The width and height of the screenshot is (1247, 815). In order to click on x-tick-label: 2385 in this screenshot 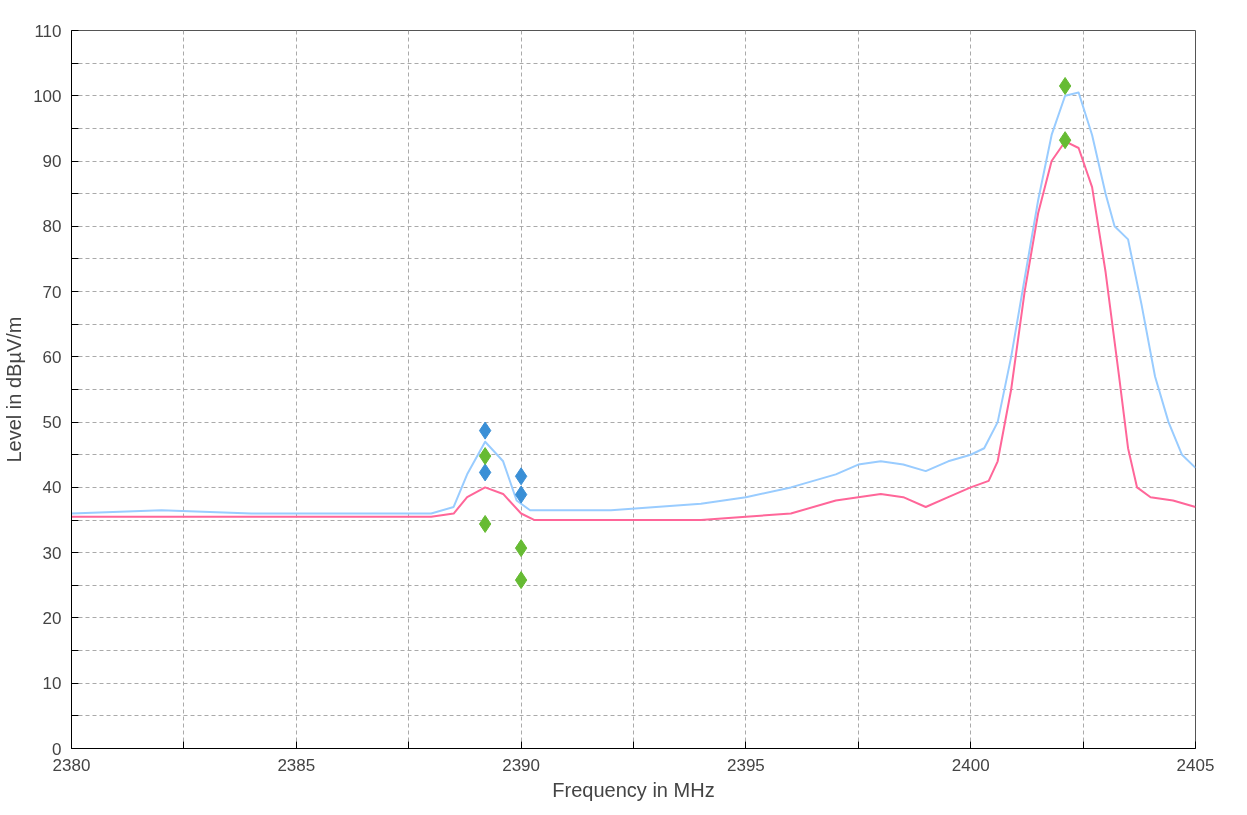, I will do `click(296, 765)`.